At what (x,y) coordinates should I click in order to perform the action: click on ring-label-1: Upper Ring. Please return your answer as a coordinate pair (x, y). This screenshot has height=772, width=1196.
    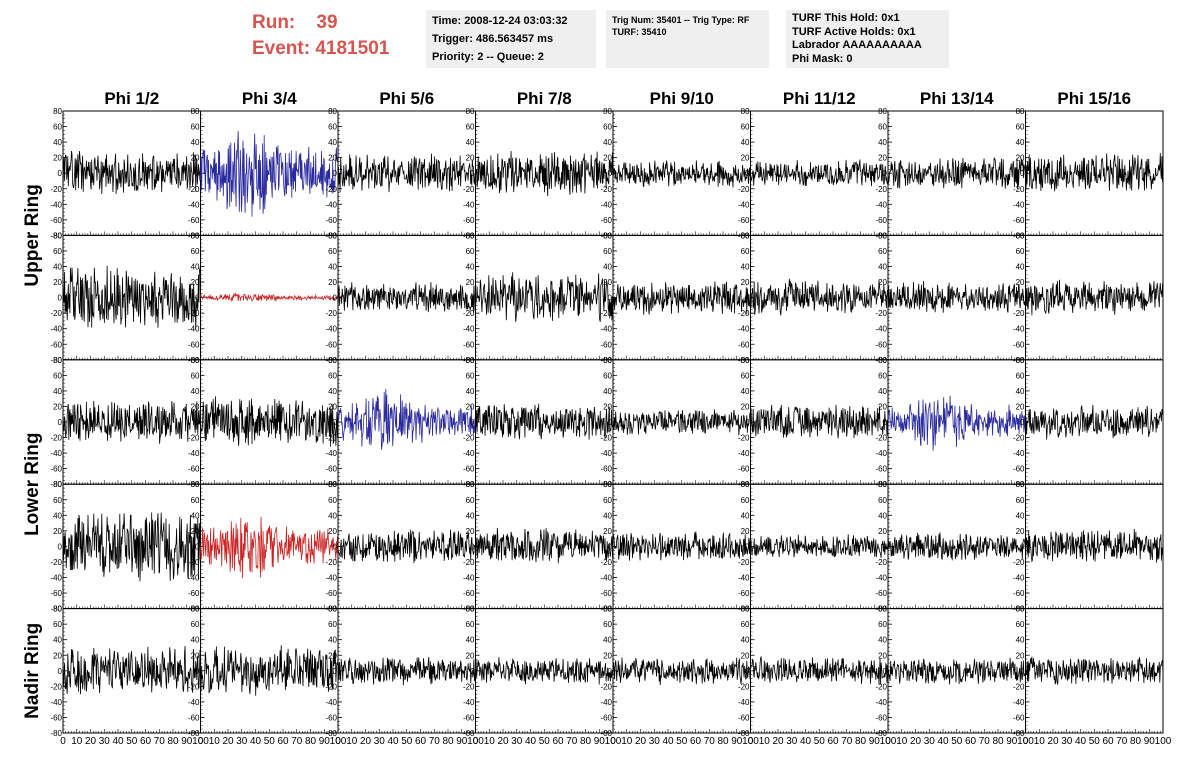
    Looking at the image, I should click on (32, 235).